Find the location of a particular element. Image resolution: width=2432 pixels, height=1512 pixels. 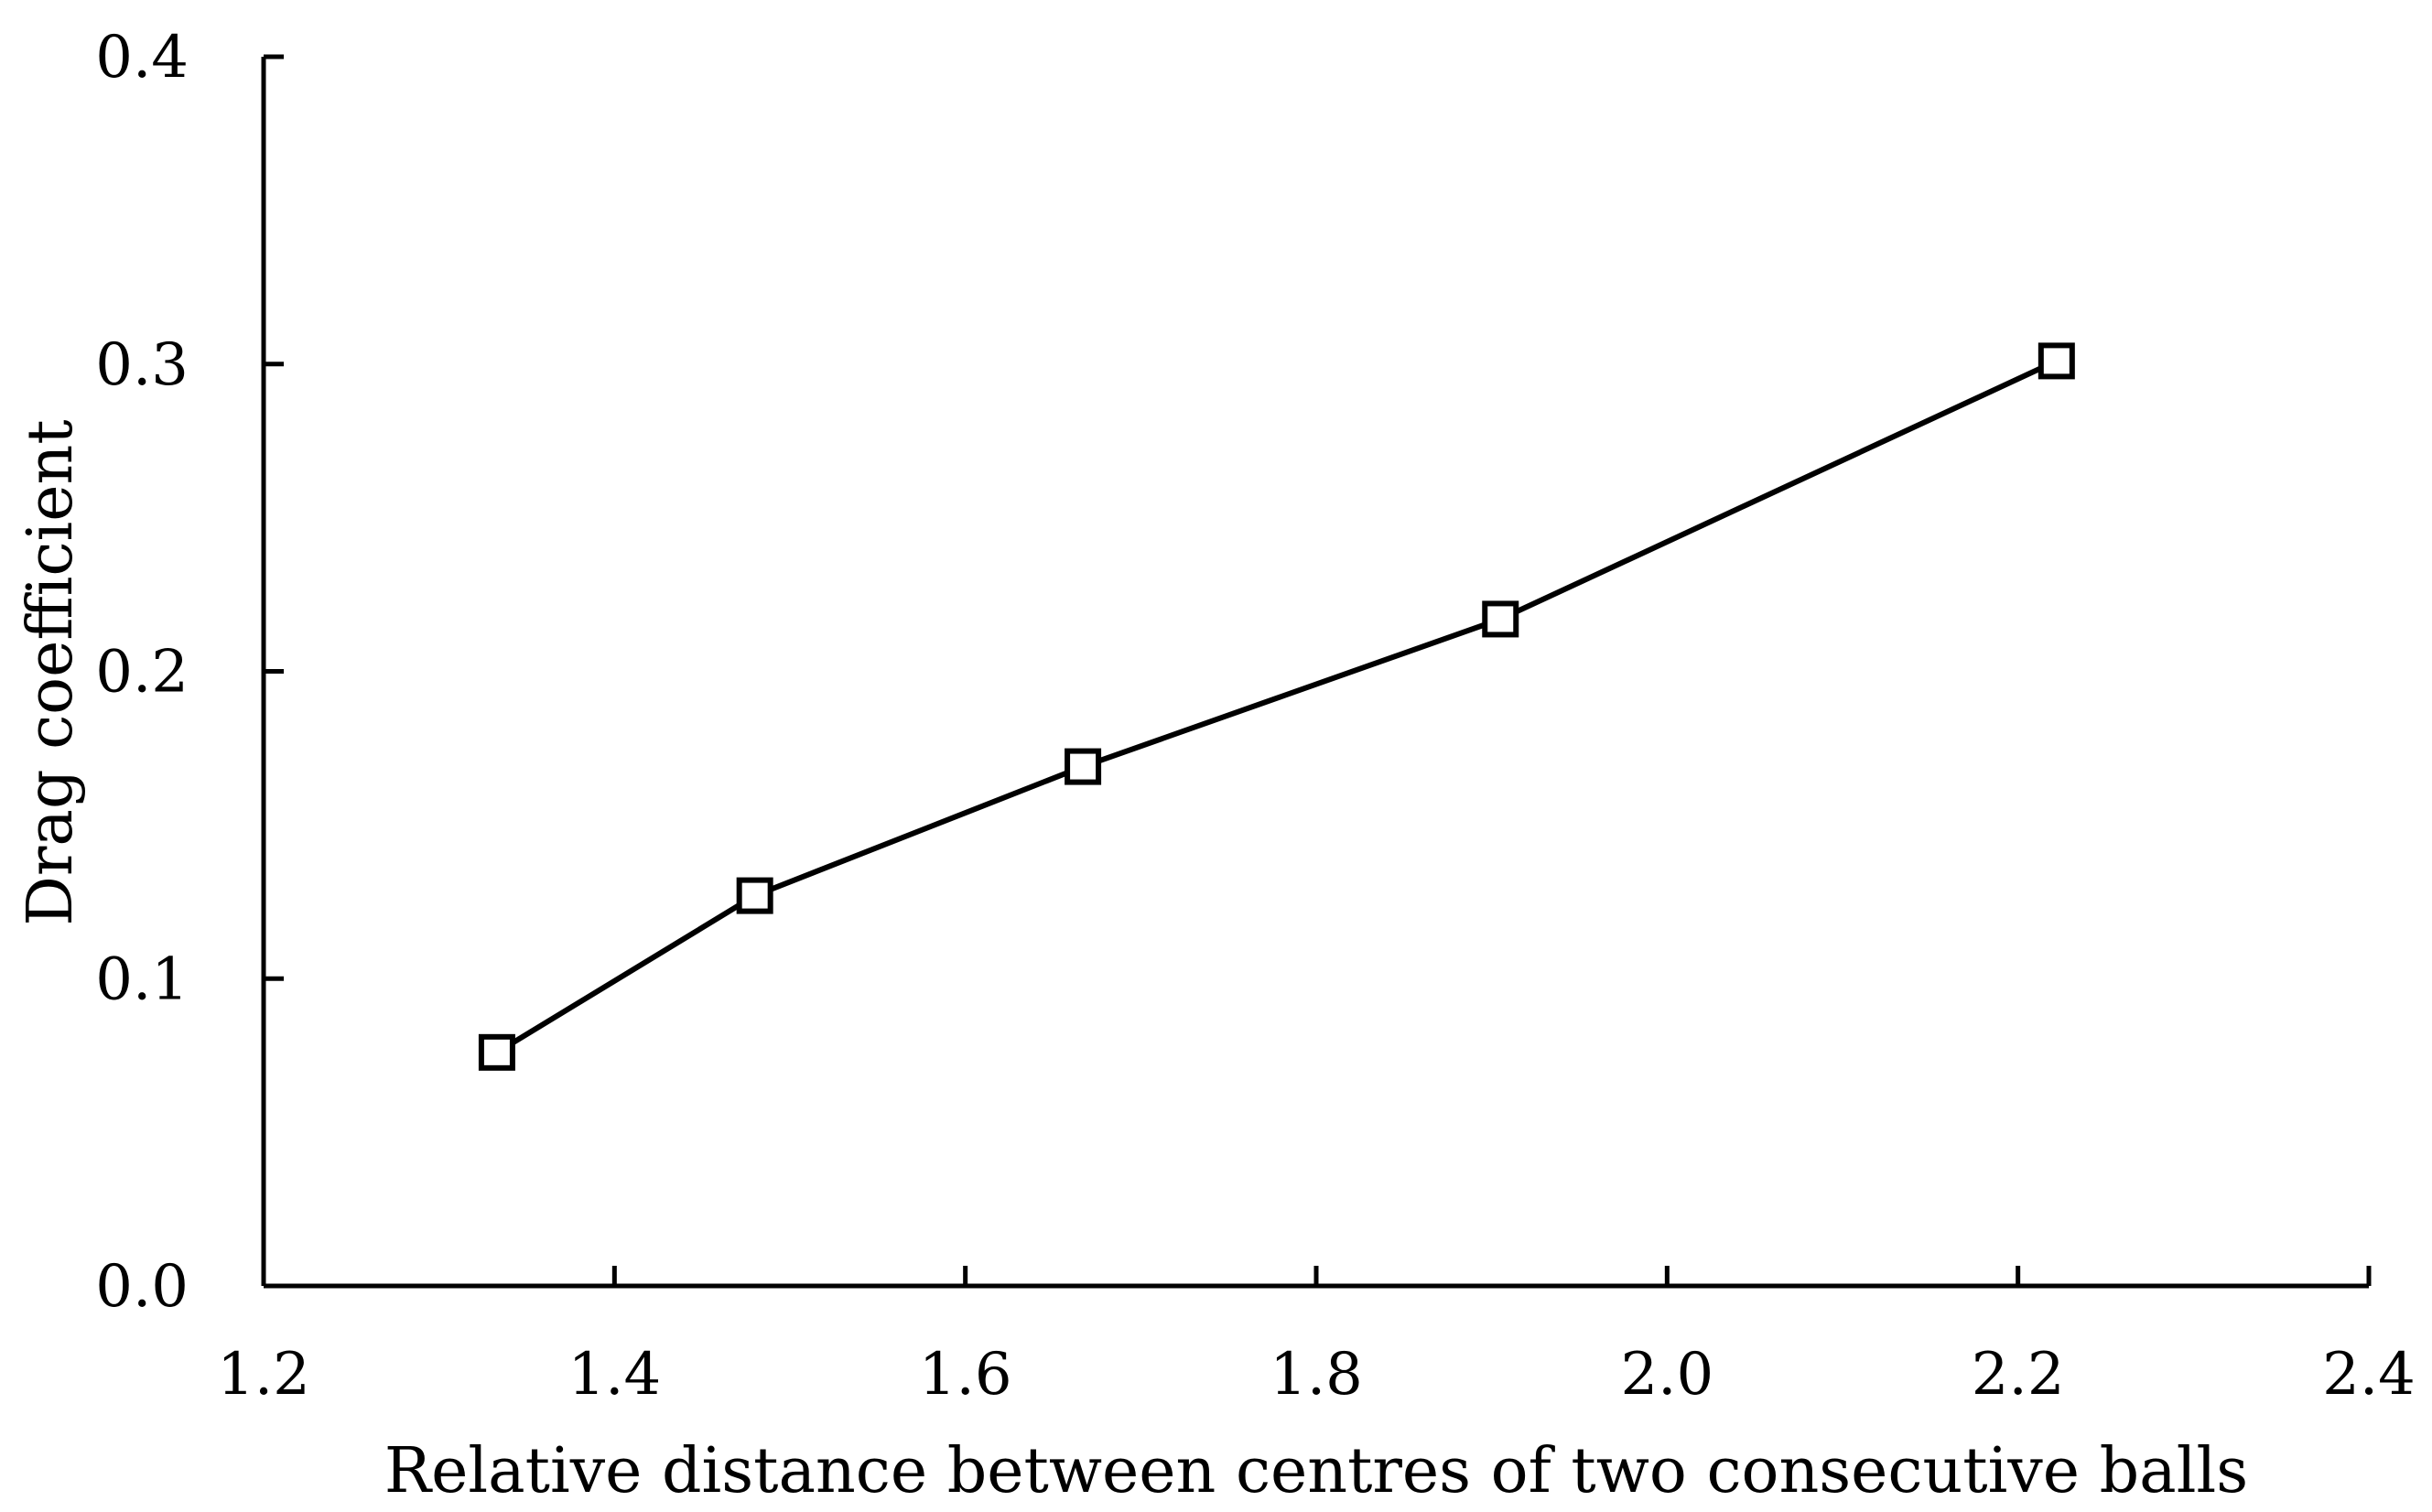

x-tick-label: 1.4 is located at coordinates (614, 1375).